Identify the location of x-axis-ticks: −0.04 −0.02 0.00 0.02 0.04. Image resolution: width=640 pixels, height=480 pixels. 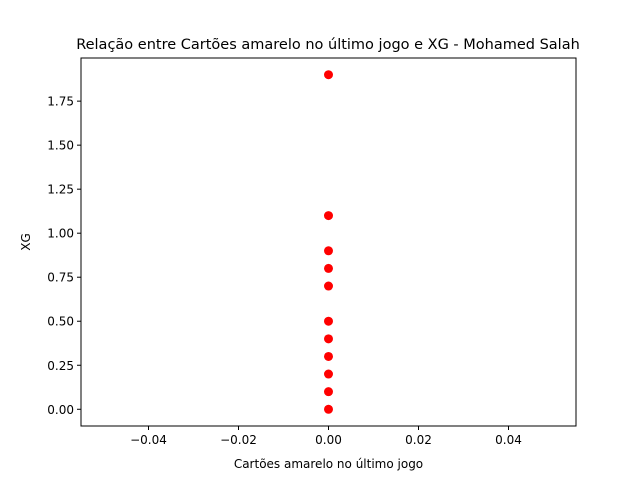
(326, 436).